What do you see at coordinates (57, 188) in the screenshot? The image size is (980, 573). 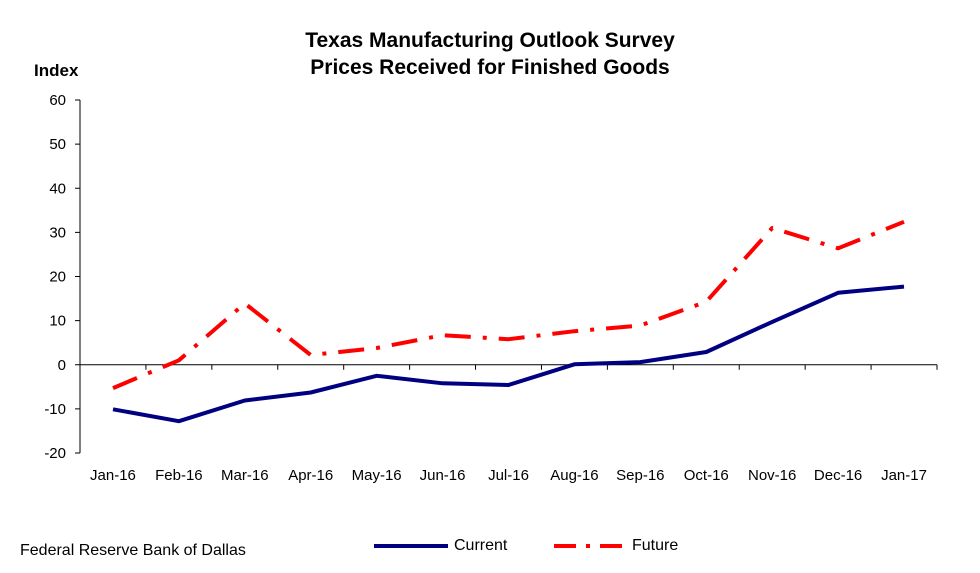 I see `y-tick-label: 40` at bounding box center [57, 188].